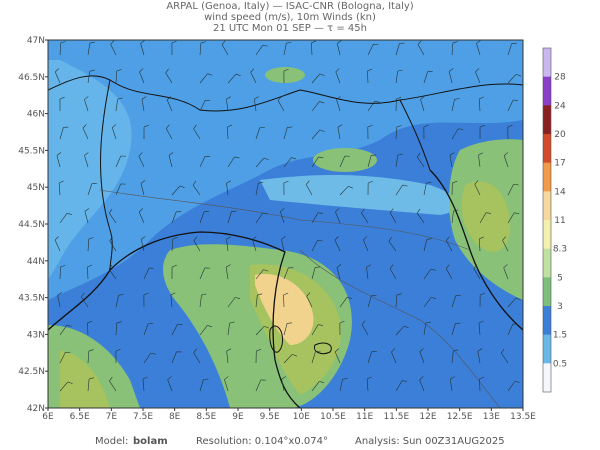  Describe the element at coordinates (36, 41) in the screenshot. I see `lat-label: 47N` at that location.